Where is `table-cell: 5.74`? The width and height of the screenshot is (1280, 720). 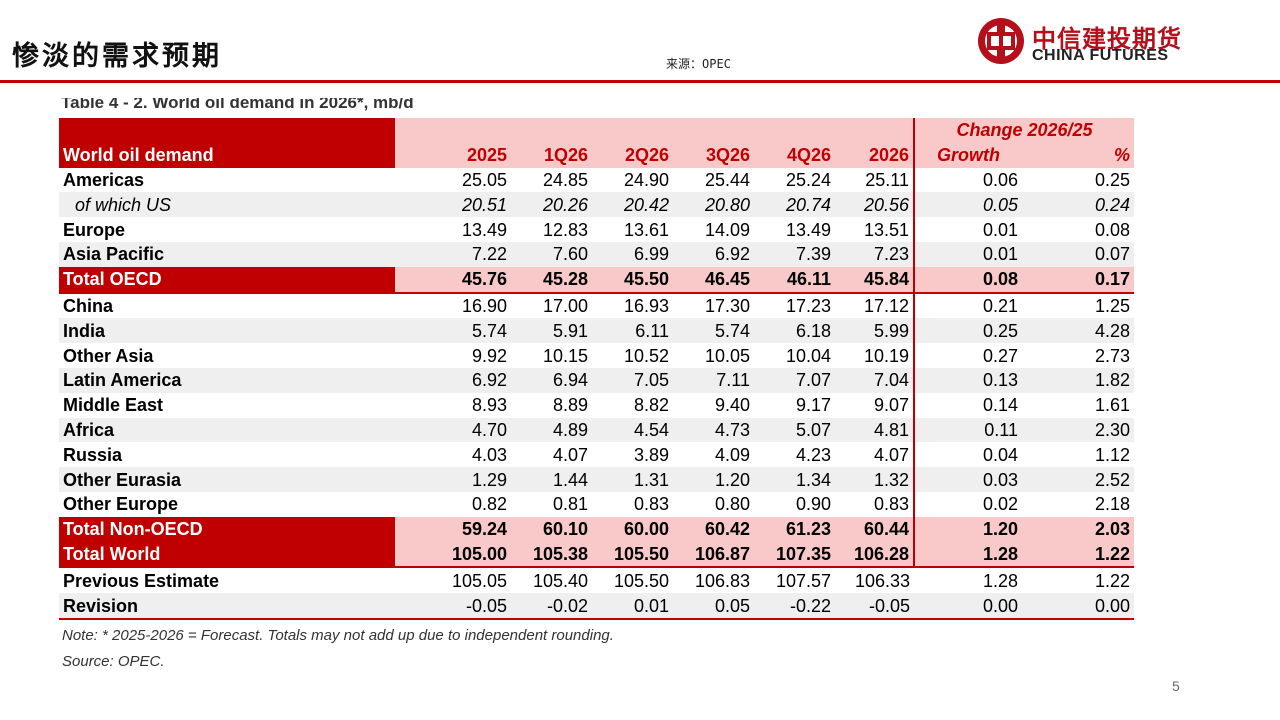 table-cell: 5.74 is located at coordinates (453, 331).